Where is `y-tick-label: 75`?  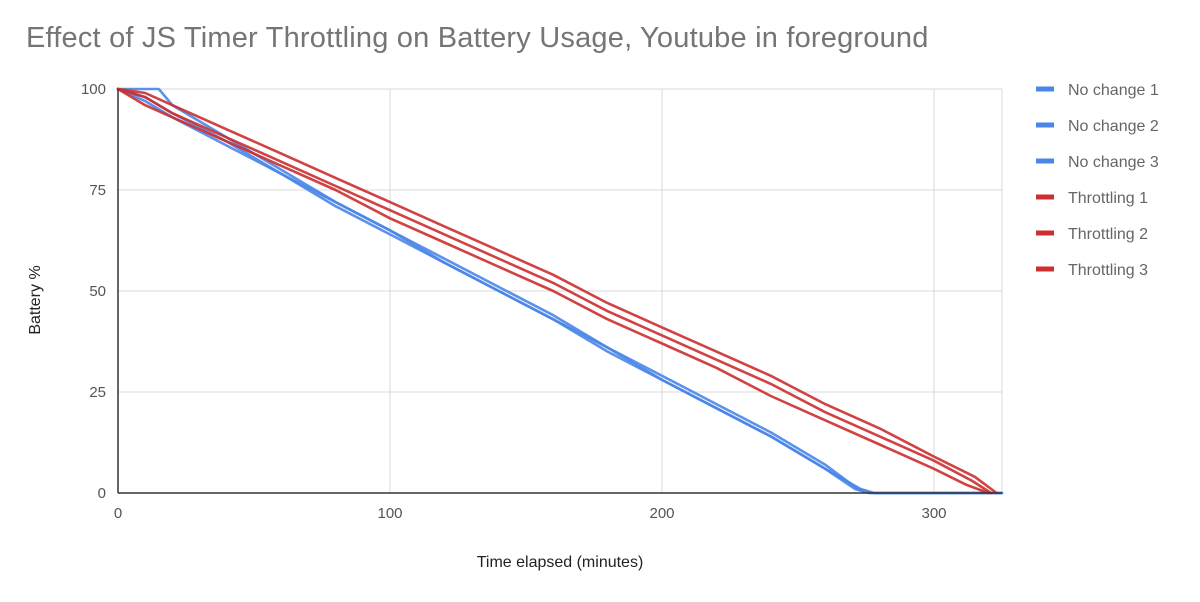 y-tick-label: 75 is located at coordinates (97, 190).